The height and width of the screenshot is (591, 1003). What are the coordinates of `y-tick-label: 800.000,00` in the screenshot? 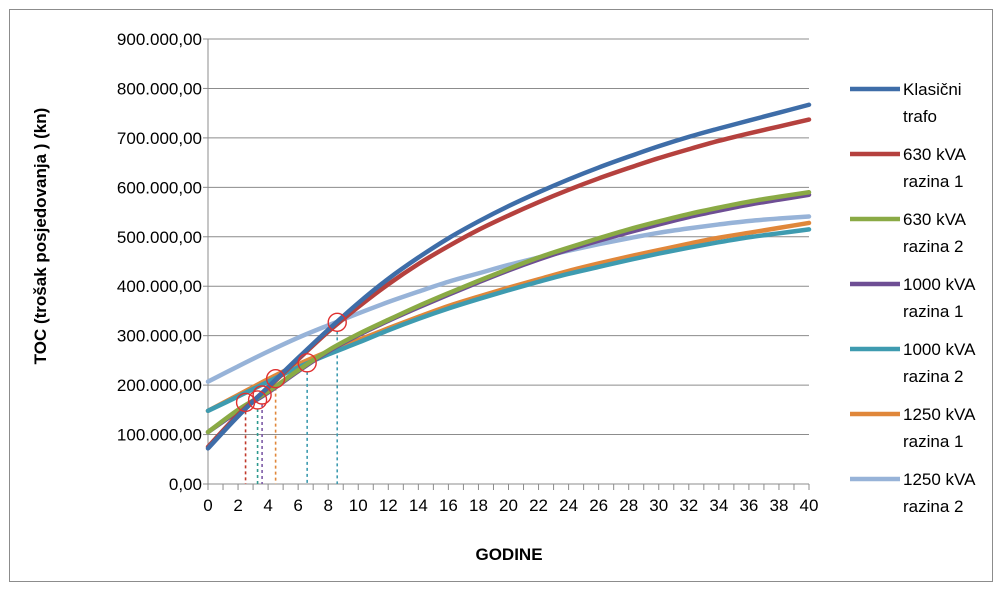 It's located at (159, 88).